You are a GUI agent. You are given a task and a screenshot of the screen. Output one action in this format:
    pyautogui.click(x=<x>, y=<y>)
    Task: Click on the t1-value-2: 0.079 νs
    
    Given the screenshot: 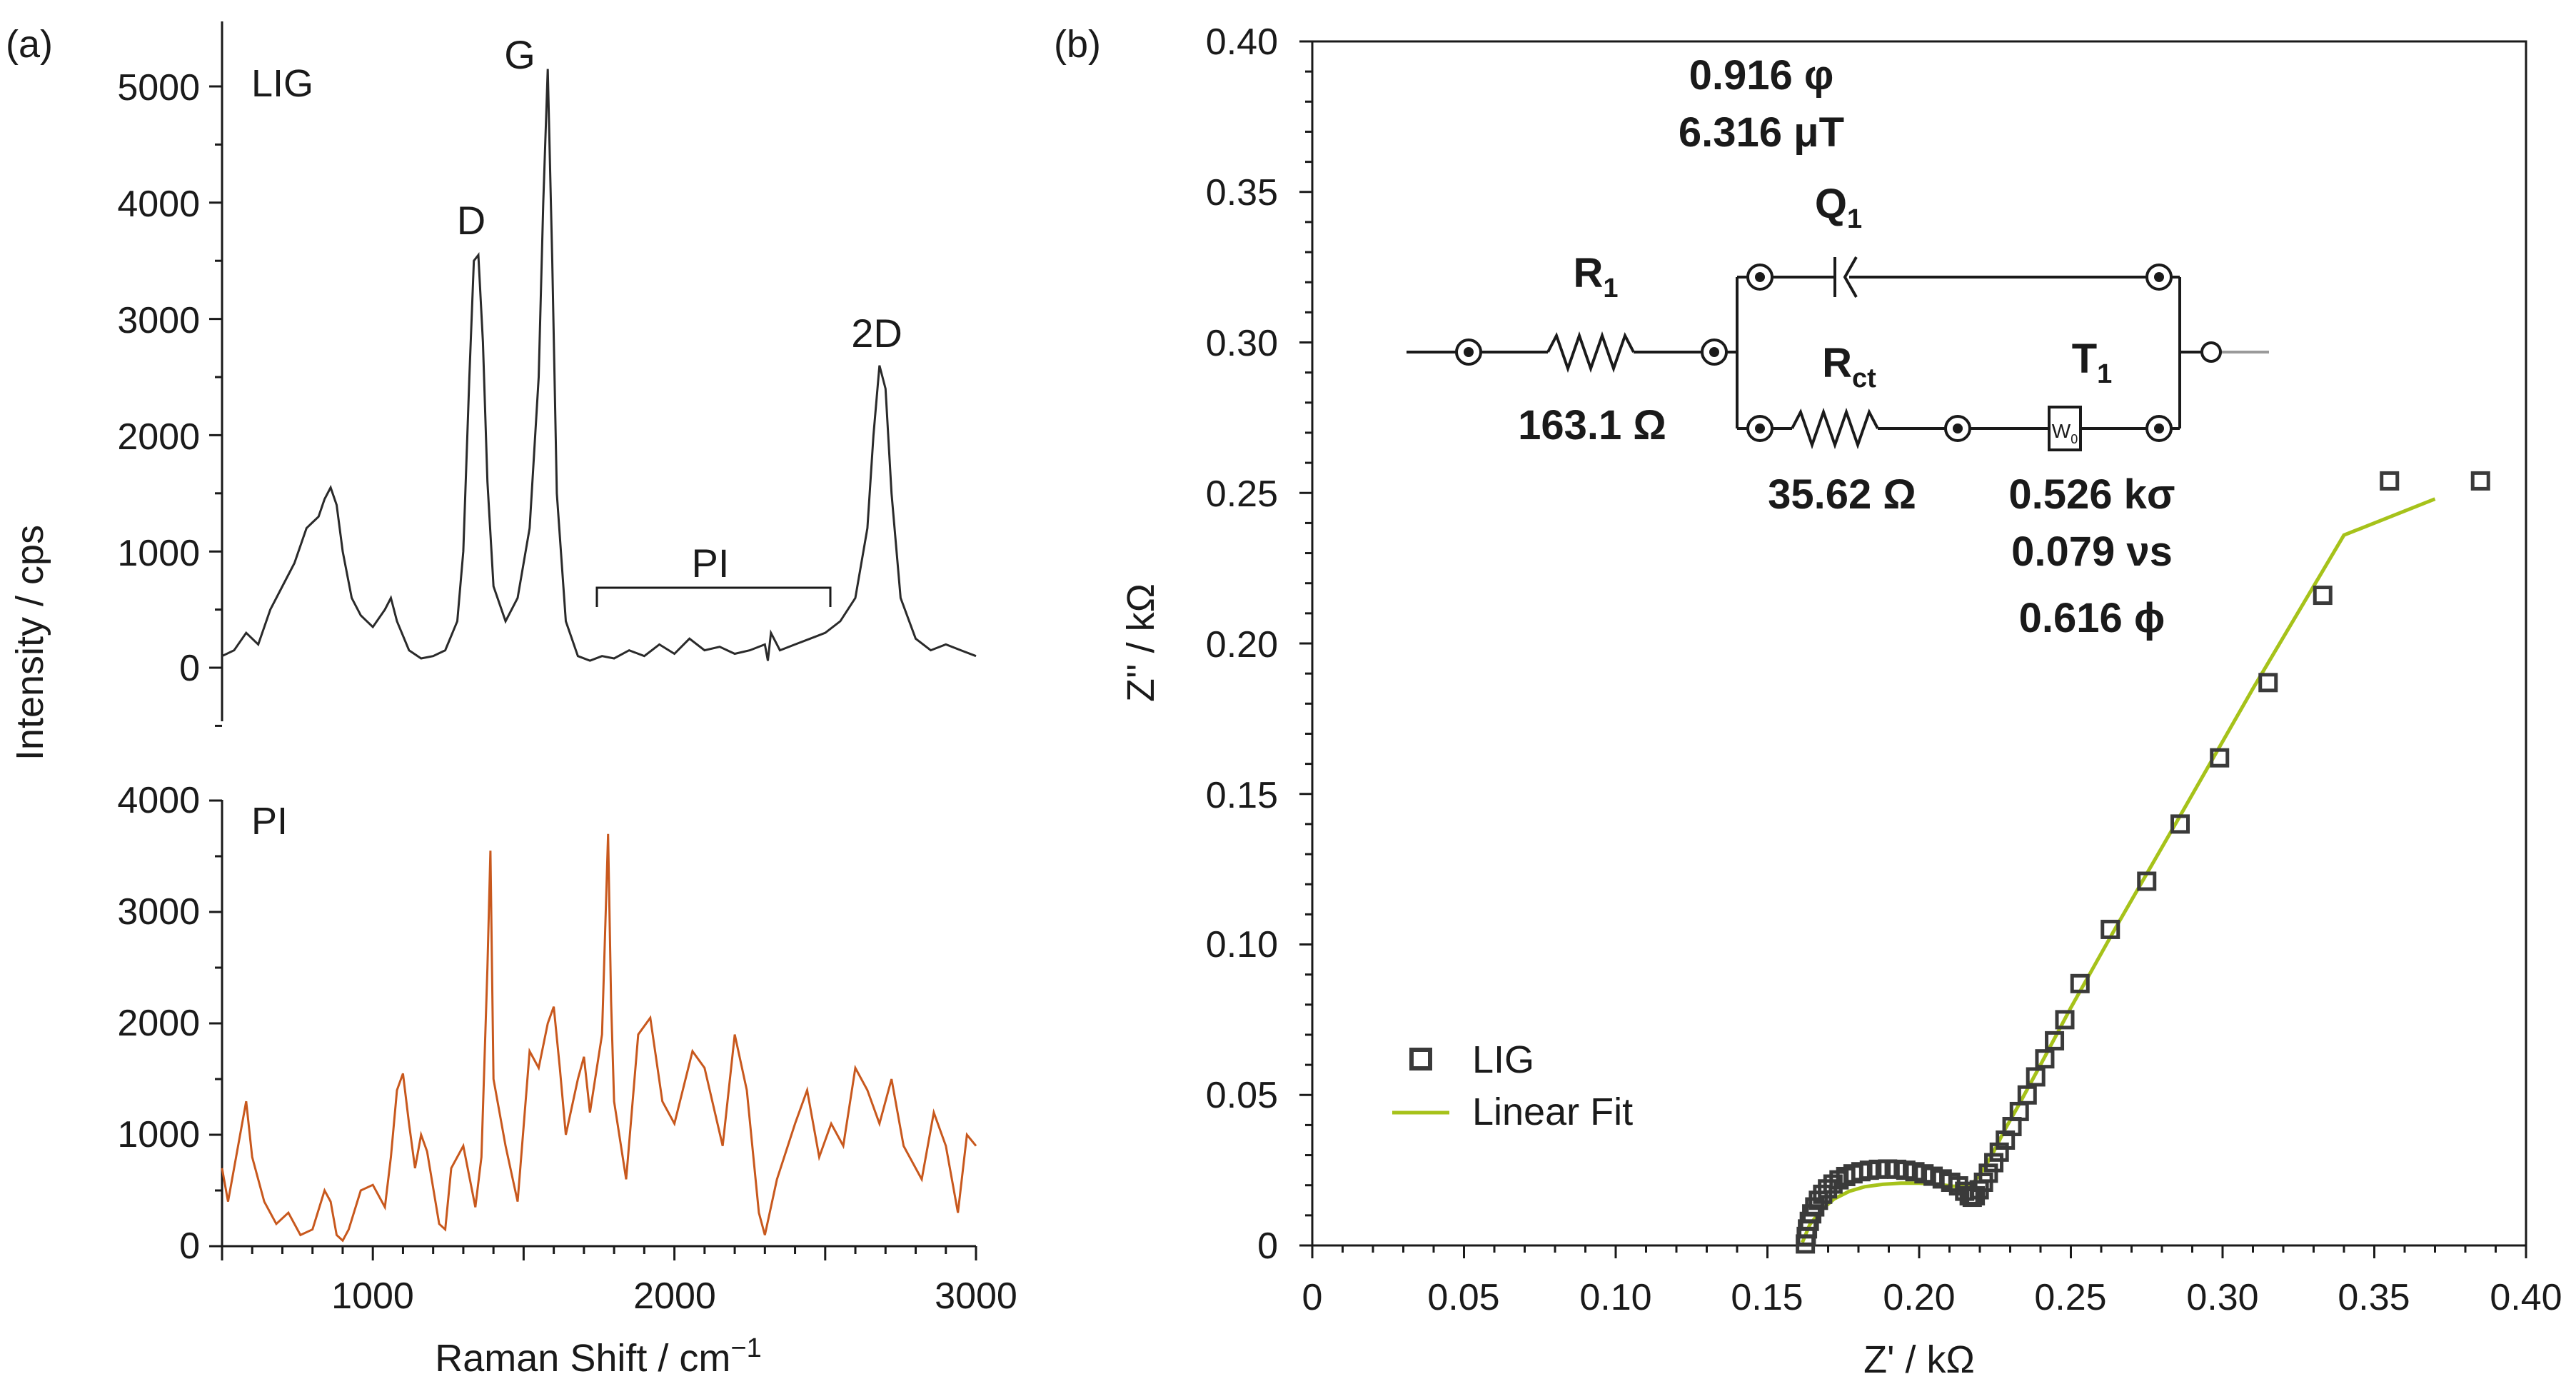 What is the action you would take?
    pyautogui.click(x=2092, y=552)
    